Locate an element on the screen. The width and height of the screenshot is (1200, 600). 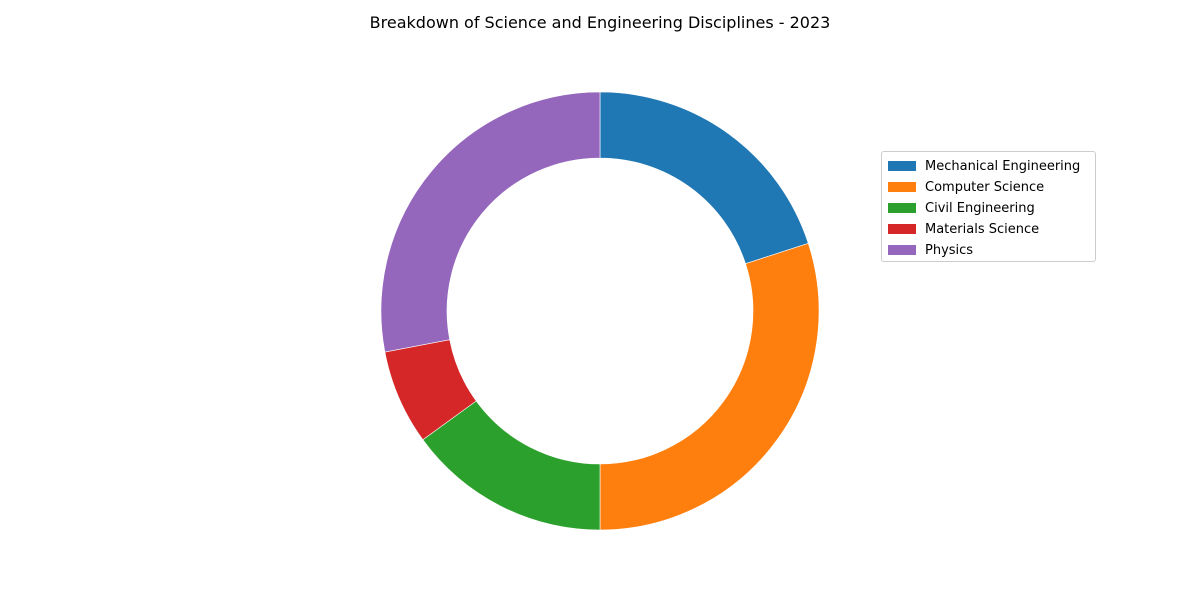
legend-item-materials-science: Materials Science is located at coordinates (988, 229).